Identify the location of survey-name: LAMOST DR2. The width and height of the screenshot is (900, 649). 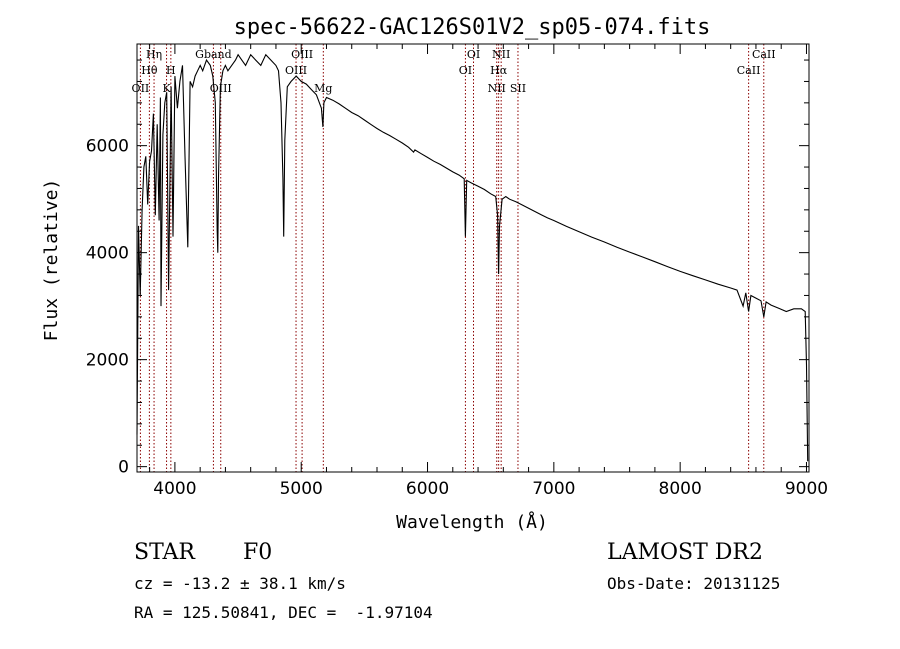
(685, 552).